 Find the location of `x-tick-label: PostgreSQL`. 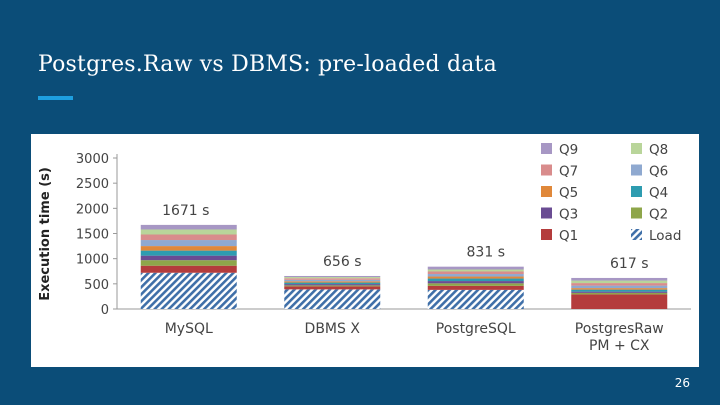

x-tick-label: PostgreSQL is located at coordinates (476, 329).